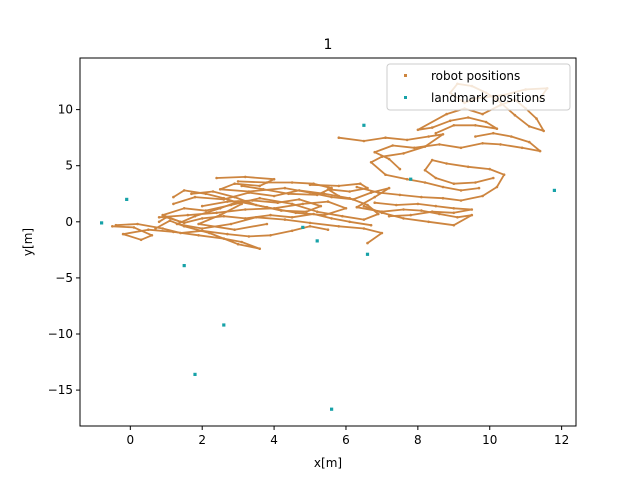  Describe the element at coordinates (328, 463) in the screenshot. I see `x-axis-label: x[m]` at that location.